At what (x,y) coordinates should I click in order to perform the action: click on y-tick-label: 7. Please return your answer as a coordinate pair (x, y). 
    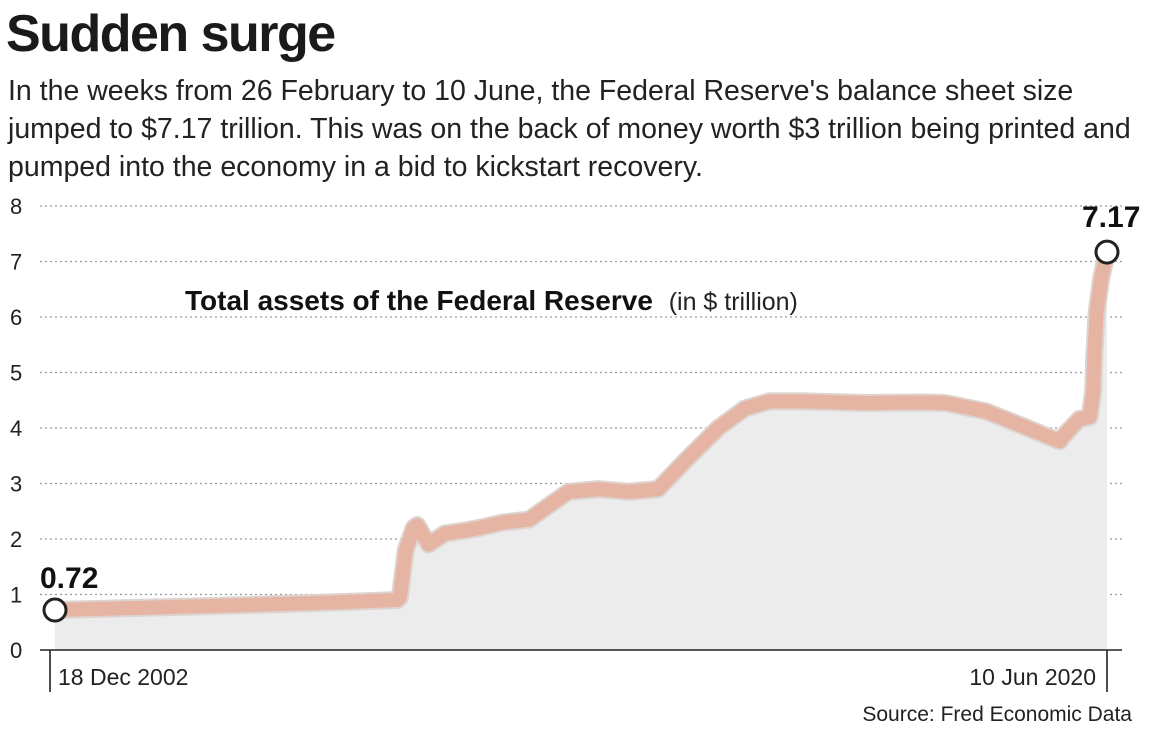
    Looking at the image, I should click on (16, 262).